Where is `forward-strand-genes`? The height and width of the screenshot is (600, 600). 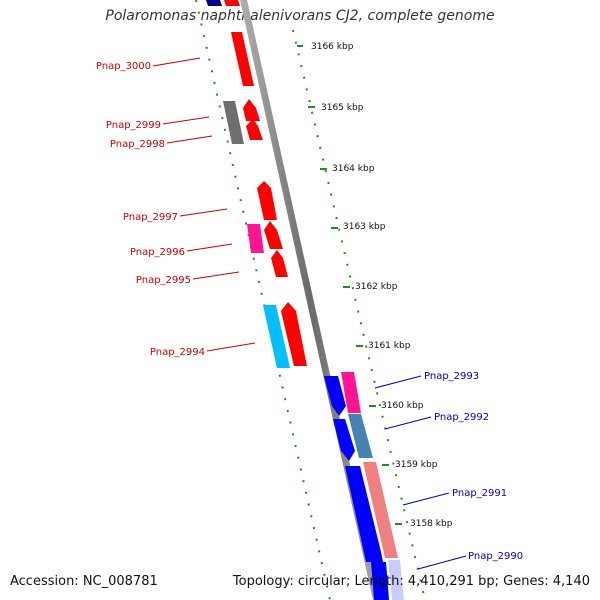 forward-strand-genes is located at coordinates (364, 486).